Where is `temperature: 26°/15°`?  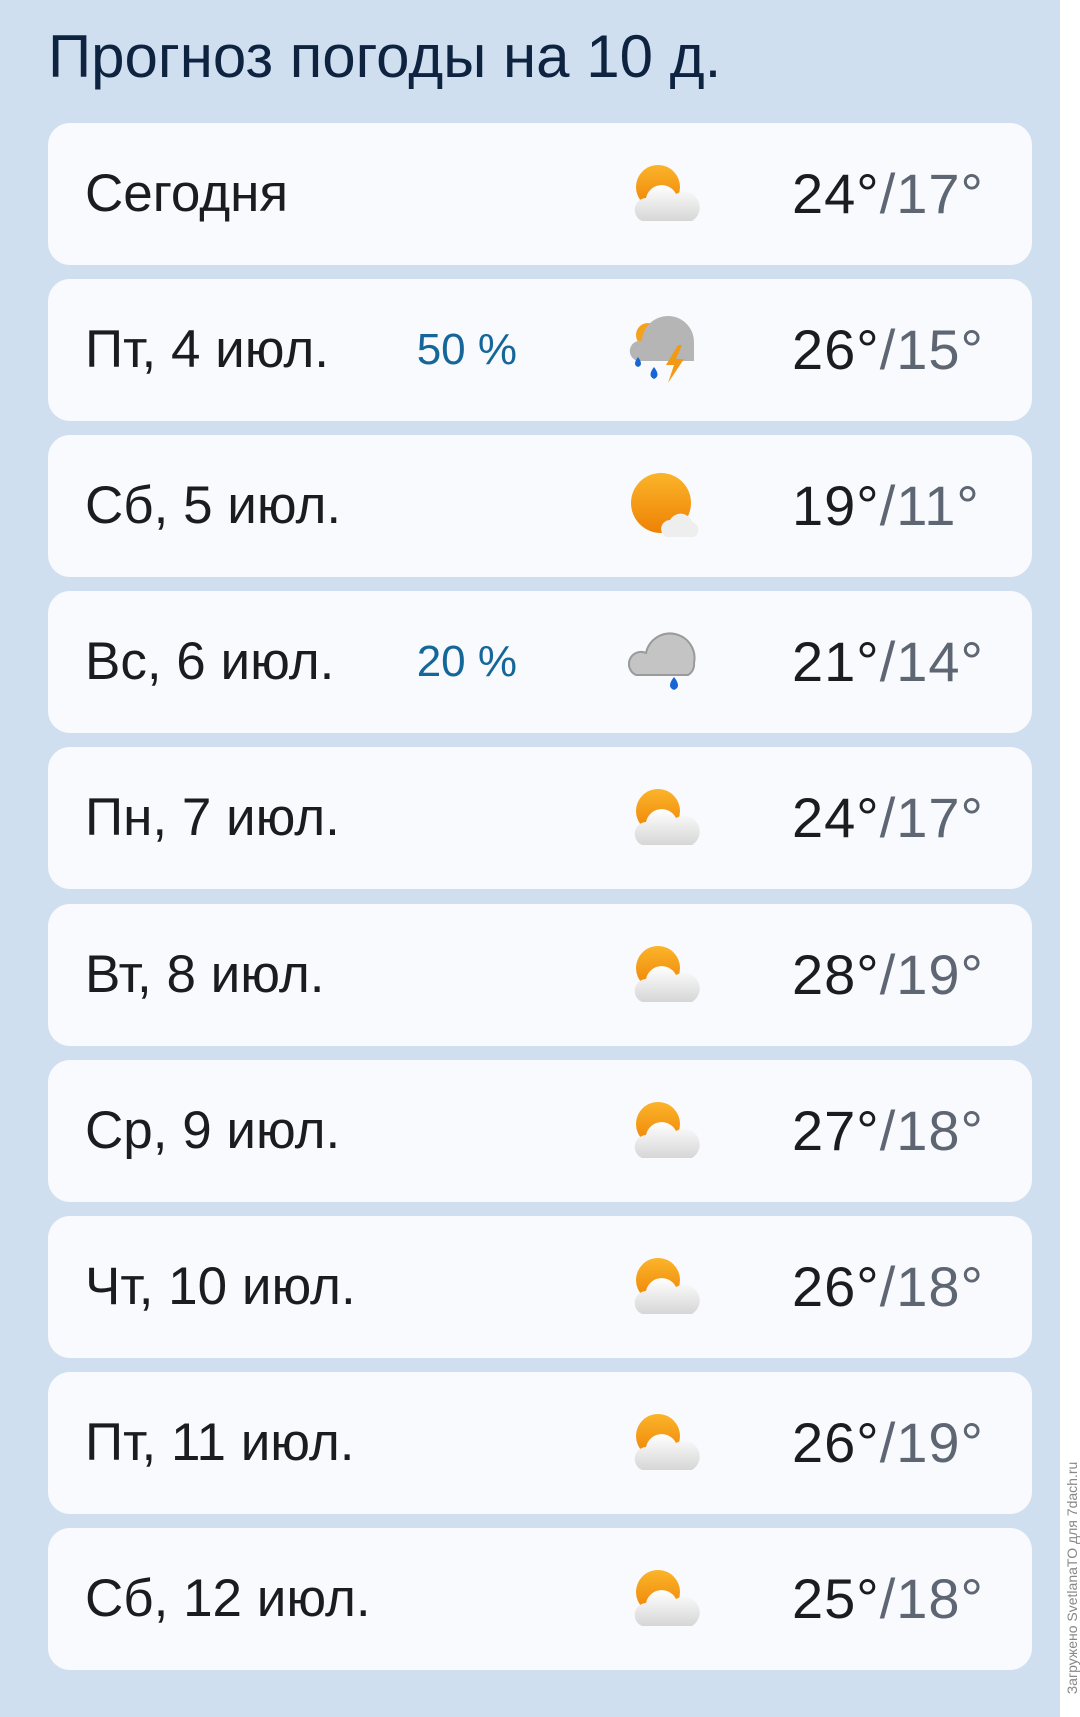 temperature: 26°/15° is located at coordinates (888, 350).